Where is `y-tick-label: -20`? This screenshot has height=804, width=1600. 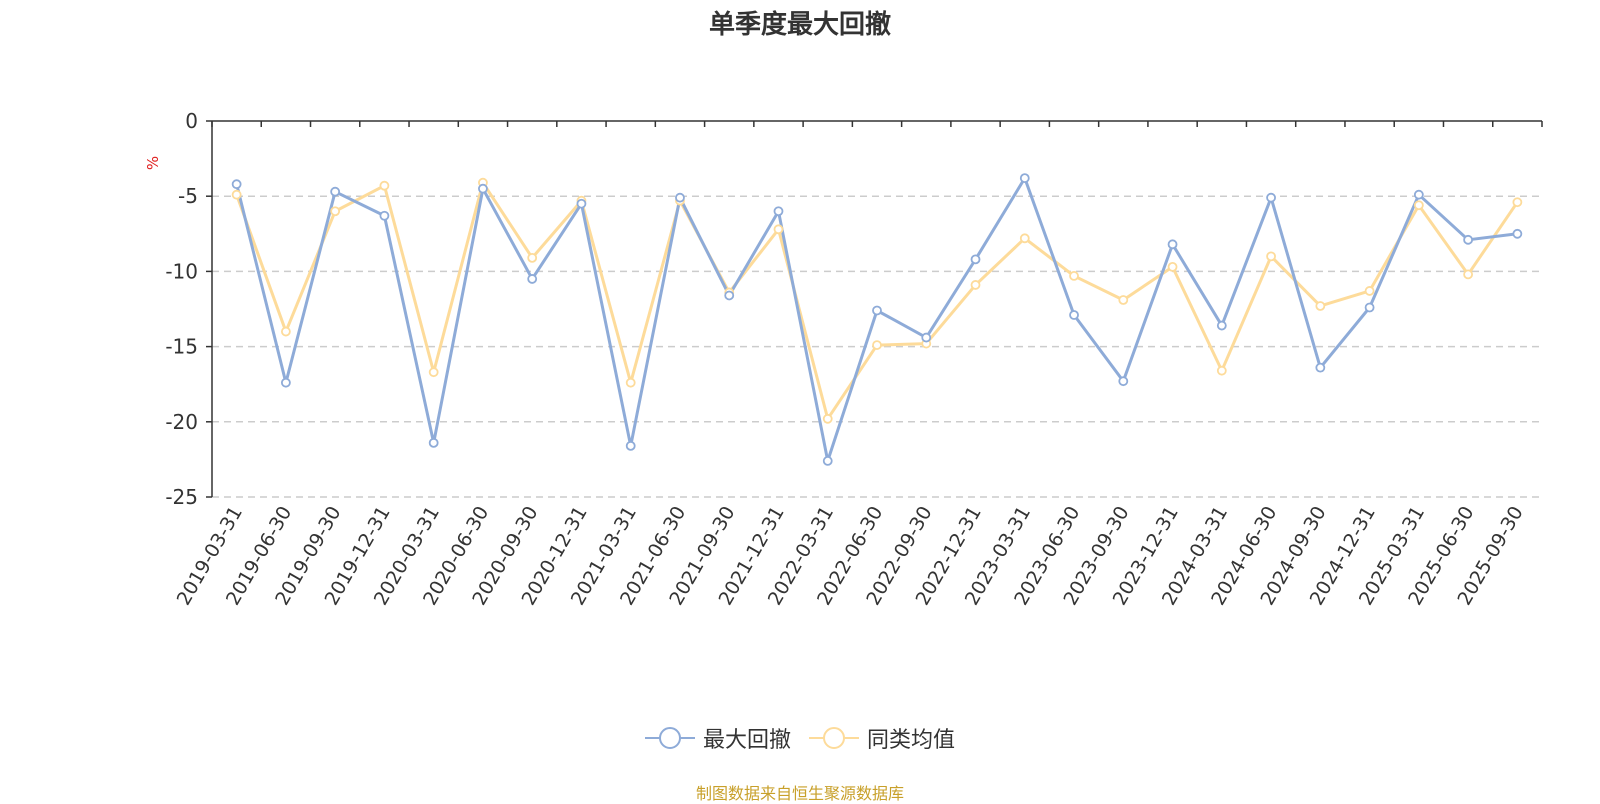 y-tick-label: -20 is located at coordinates (181, 422).